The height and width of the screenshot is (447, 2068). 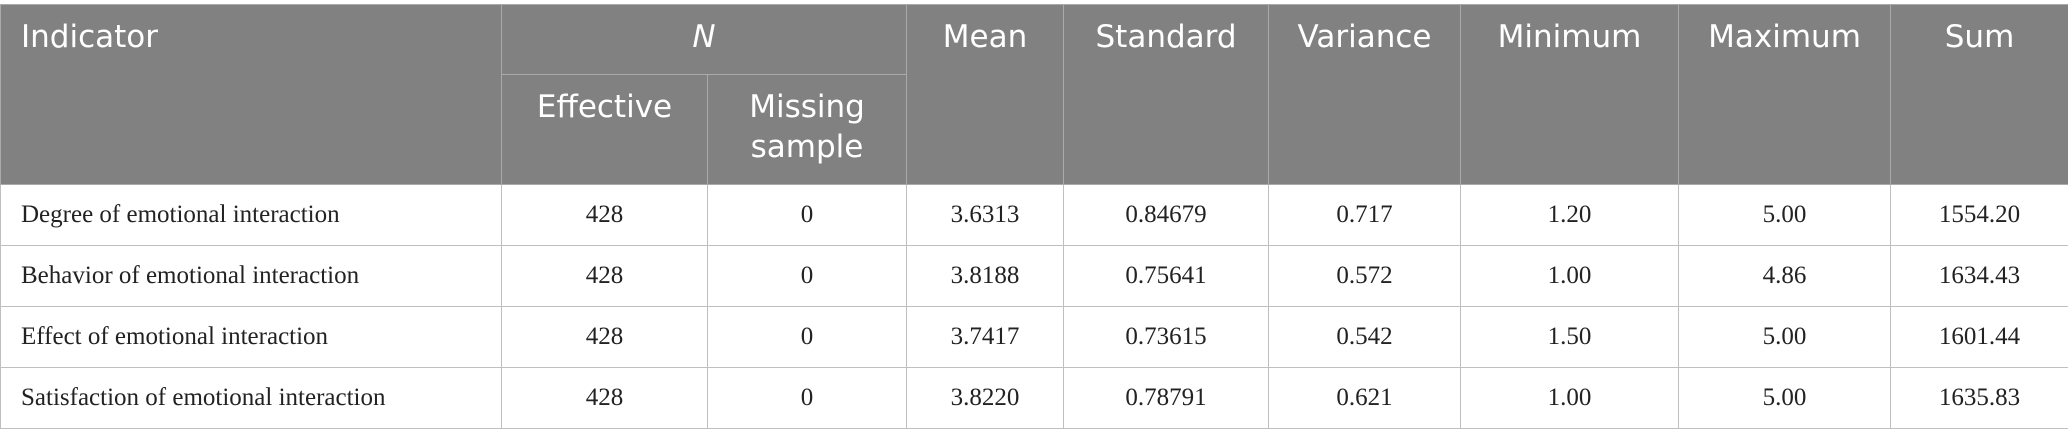 What do you see at coordinates (985, 276) in the screenshot?
I see `cell: 3.8188` at bounding box center [985, 276].